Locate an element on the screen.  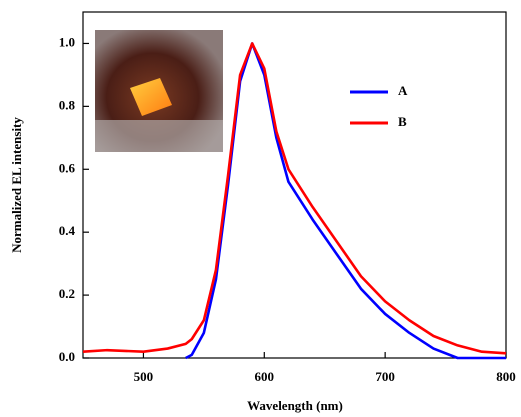
y-axis-title: Normalized EL intensity is located at coordinates (16, 185).